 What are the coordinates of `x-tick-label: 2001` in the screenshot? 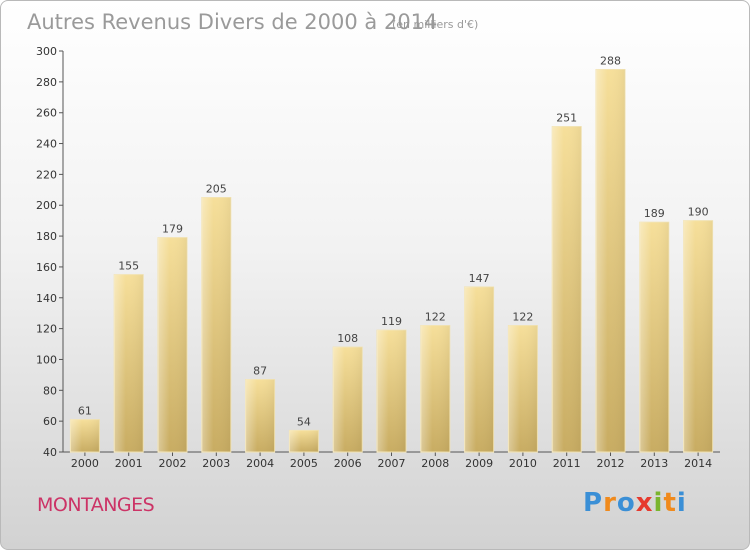 It's located at (129, 463).